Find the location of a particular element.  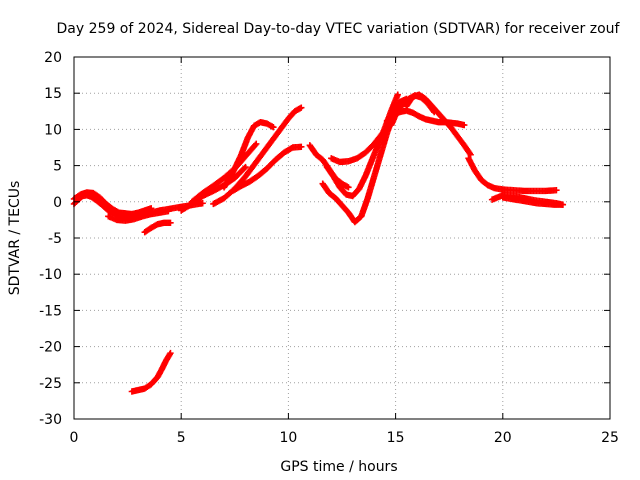

y-tick-label: -15 is located at coordinates (50, 311).